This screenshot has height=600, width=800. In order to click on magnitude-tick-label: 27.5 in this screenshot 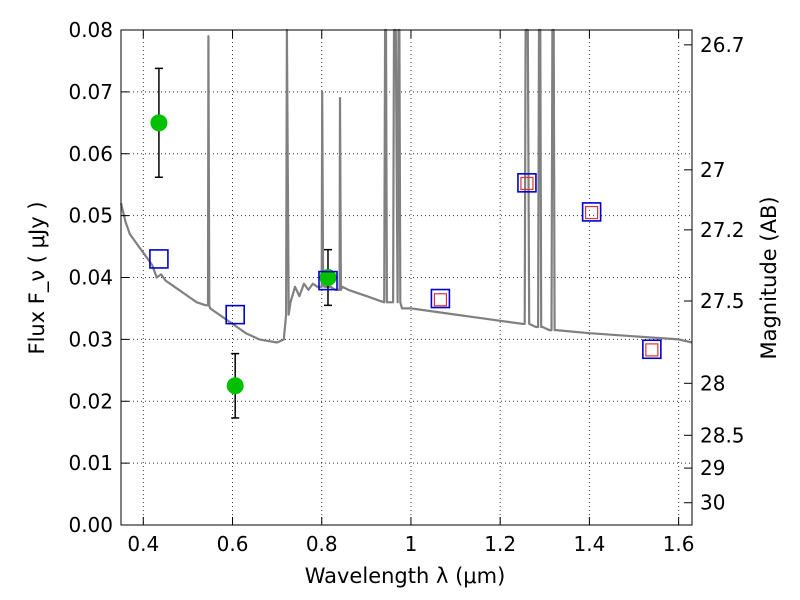, I will do `click(722, 301)`.